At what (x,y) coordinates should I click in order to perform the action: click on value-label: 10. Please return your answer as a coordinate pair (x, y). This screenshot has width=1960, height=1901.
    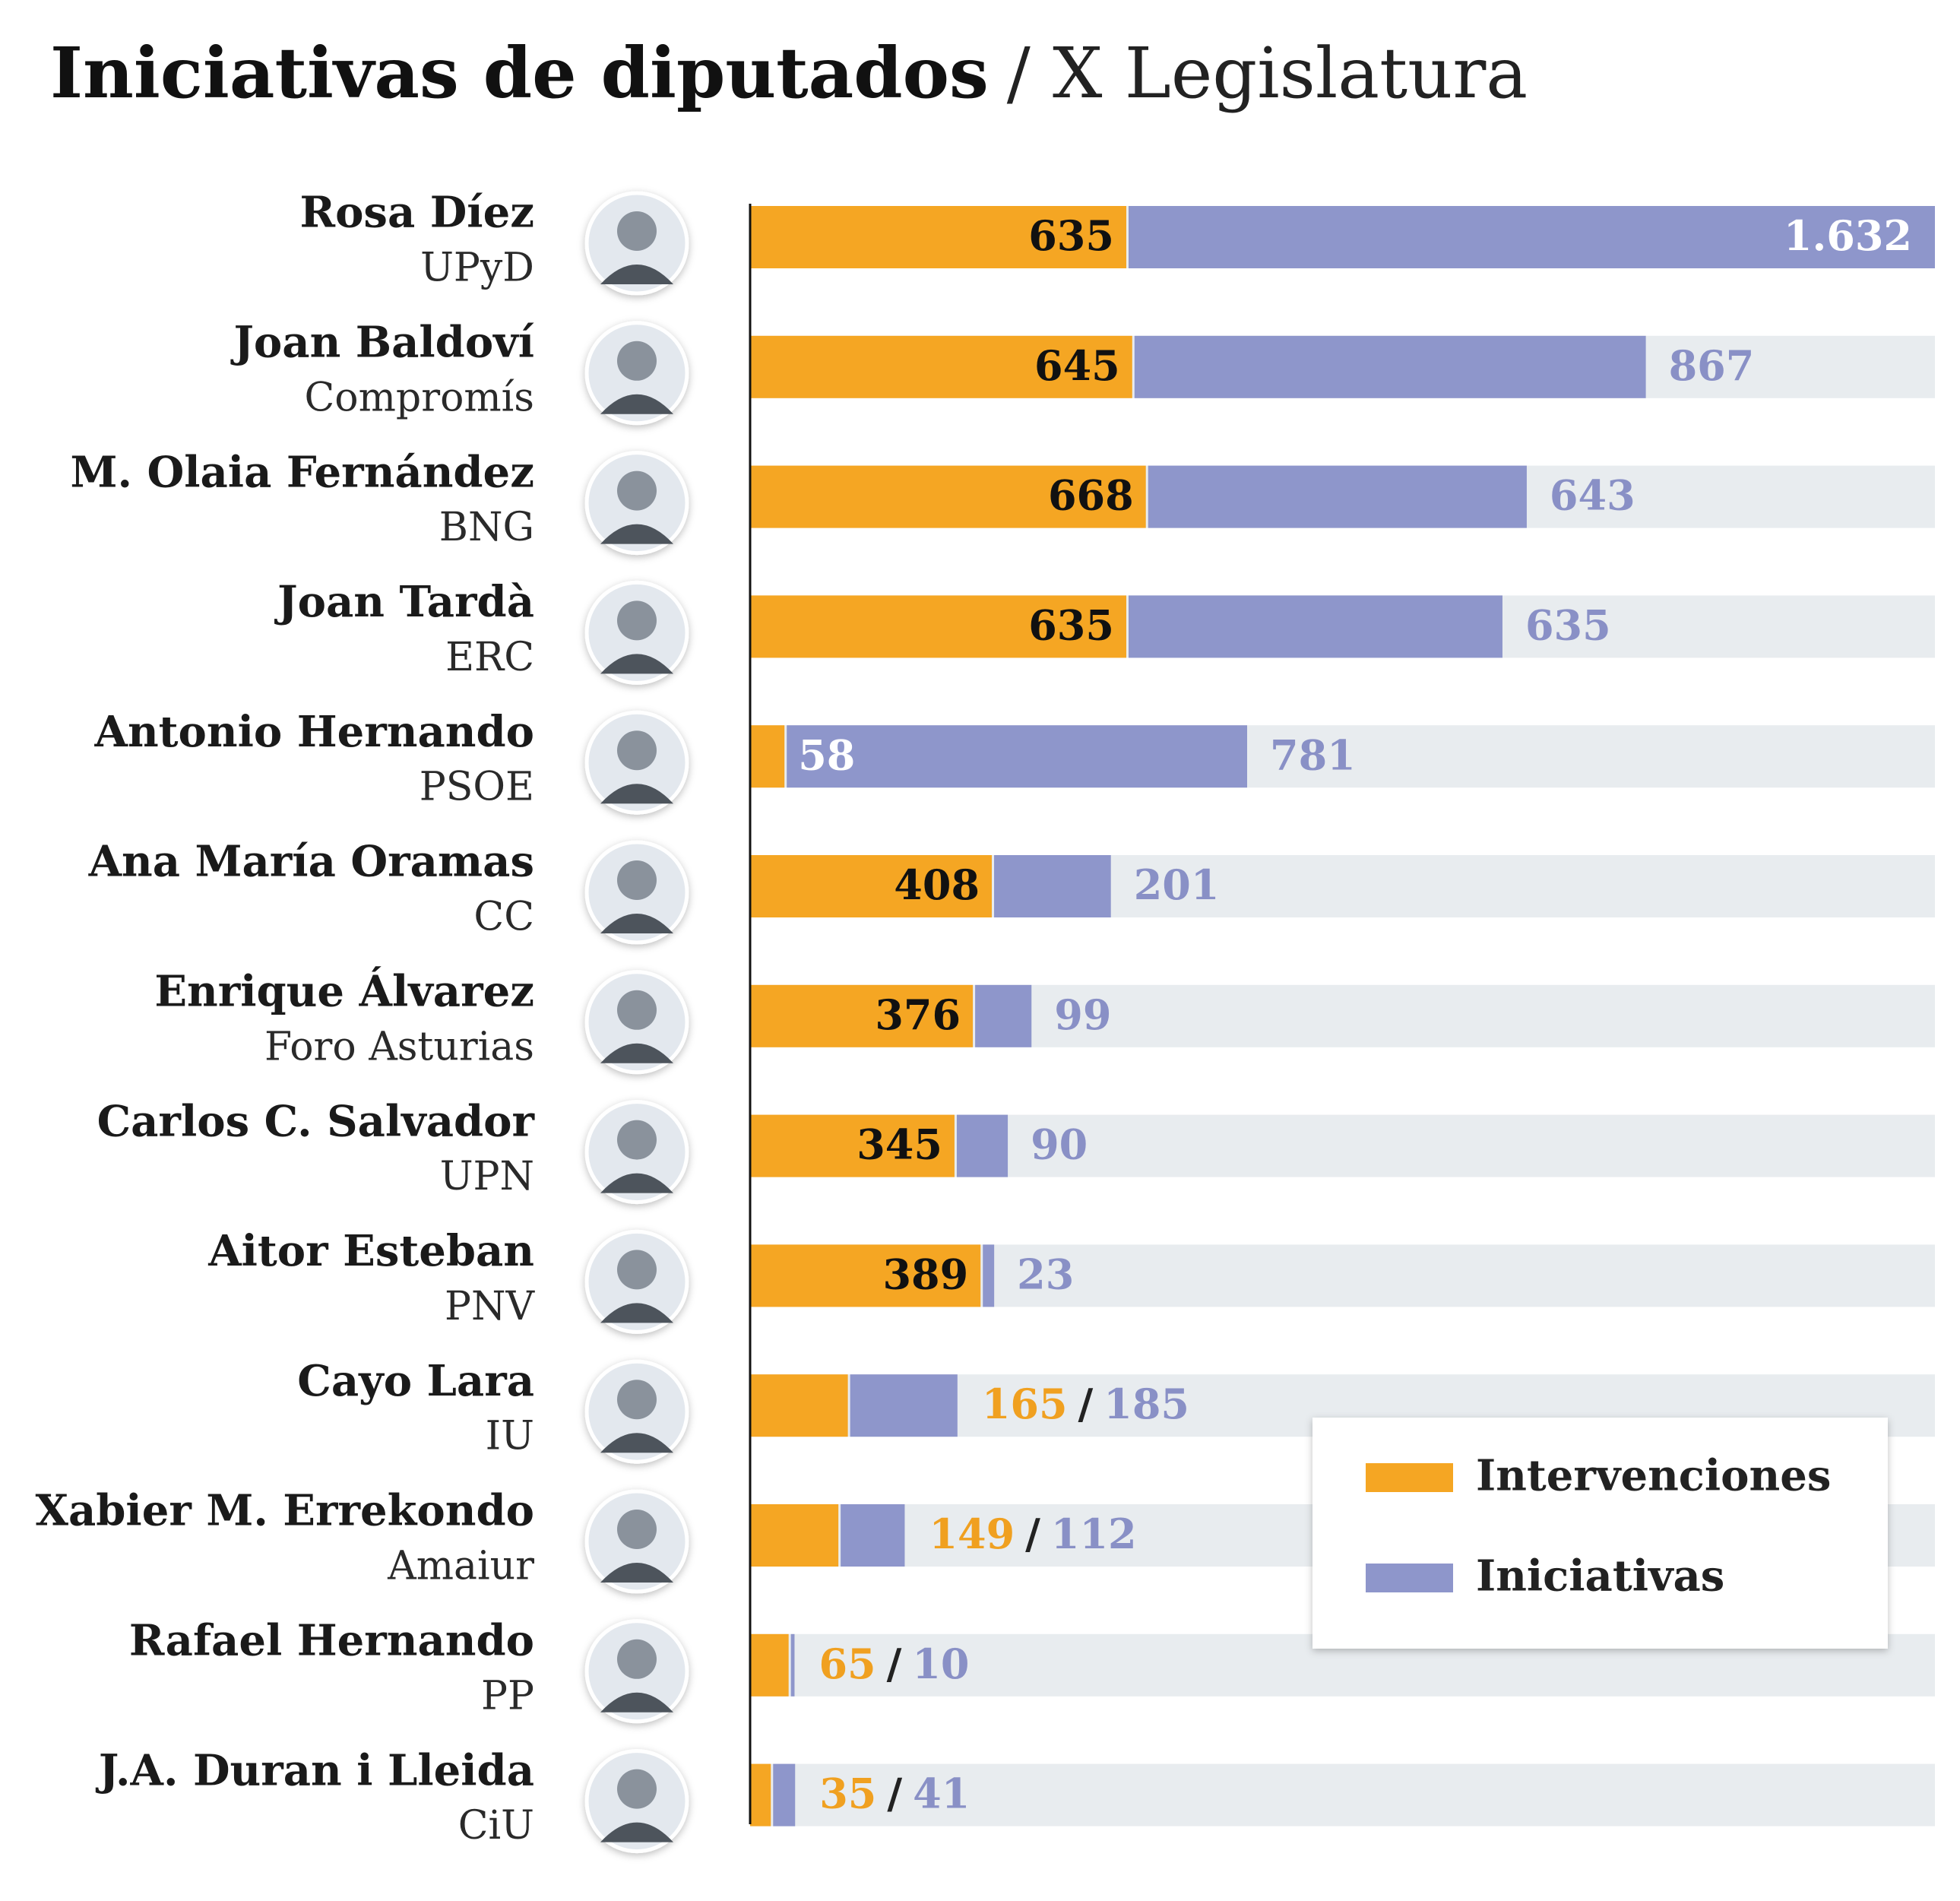
    Looking at the image, I should click on (940, 1664).